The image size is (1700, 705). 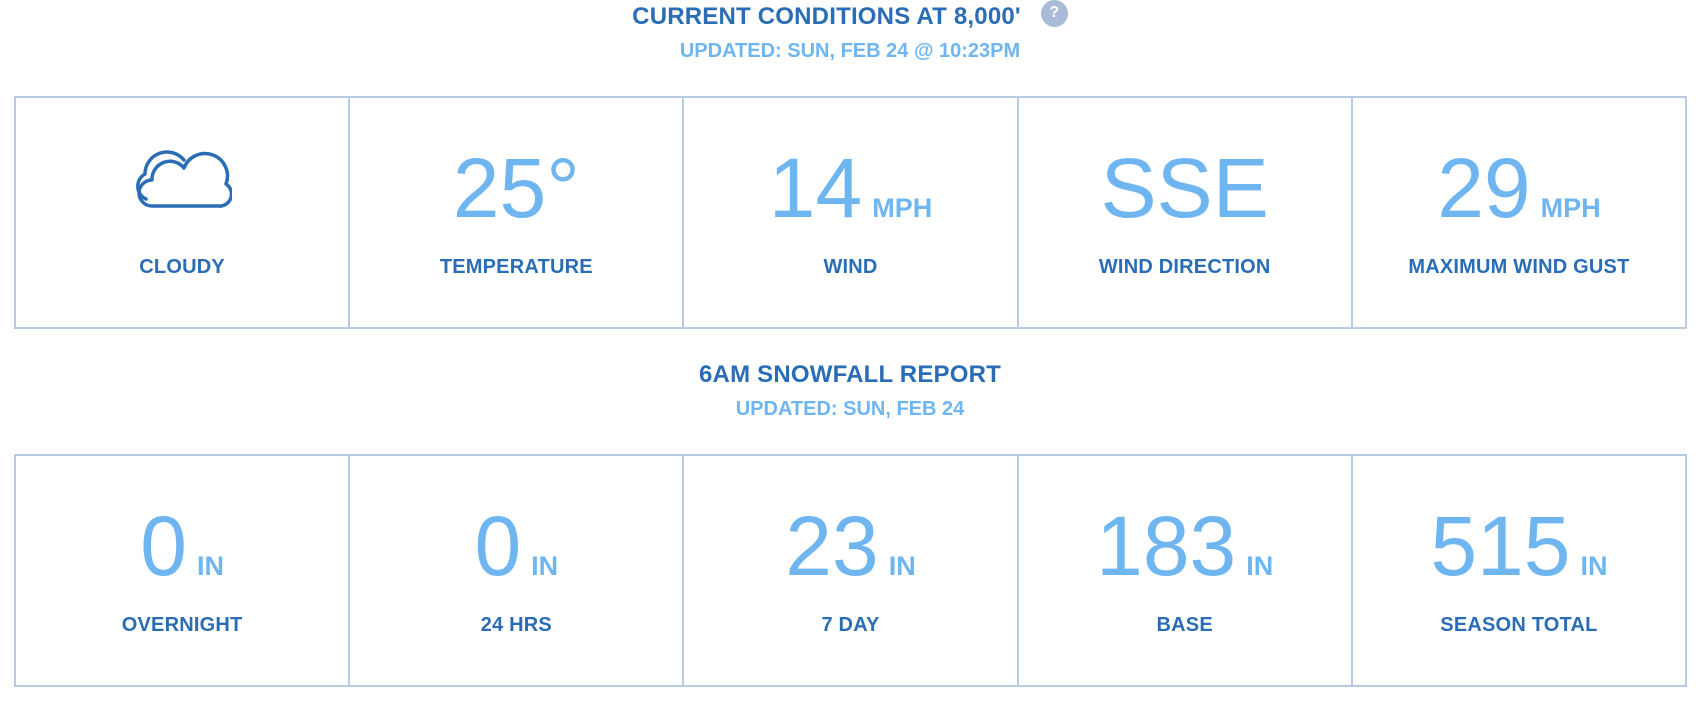 I want to click on max-gust-unit: MPH, so click(x=1570, y=208).